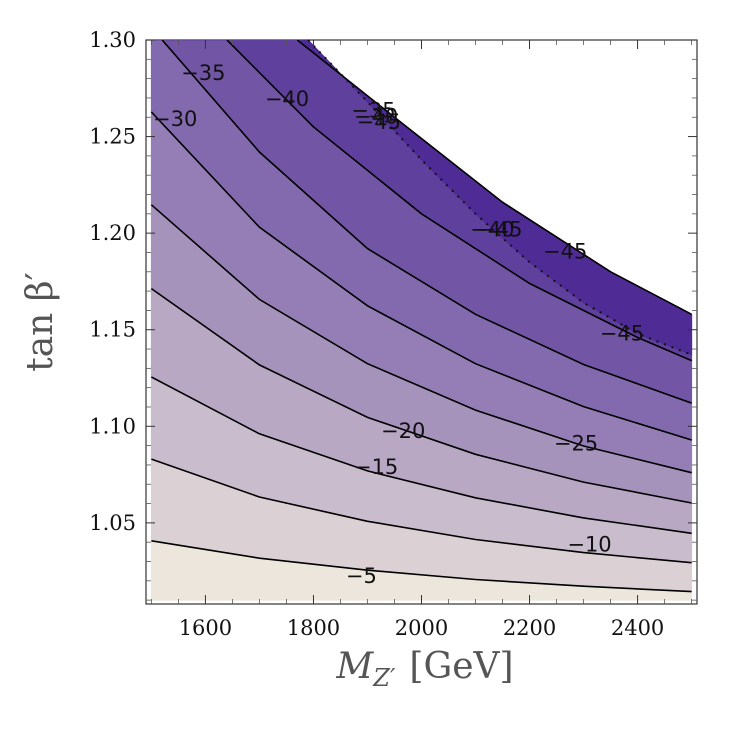 This screenshot has height=741, width=747. I want to click on svg-text:MZ′[GeV]: MZ′ [GeV], so click(424, 669).